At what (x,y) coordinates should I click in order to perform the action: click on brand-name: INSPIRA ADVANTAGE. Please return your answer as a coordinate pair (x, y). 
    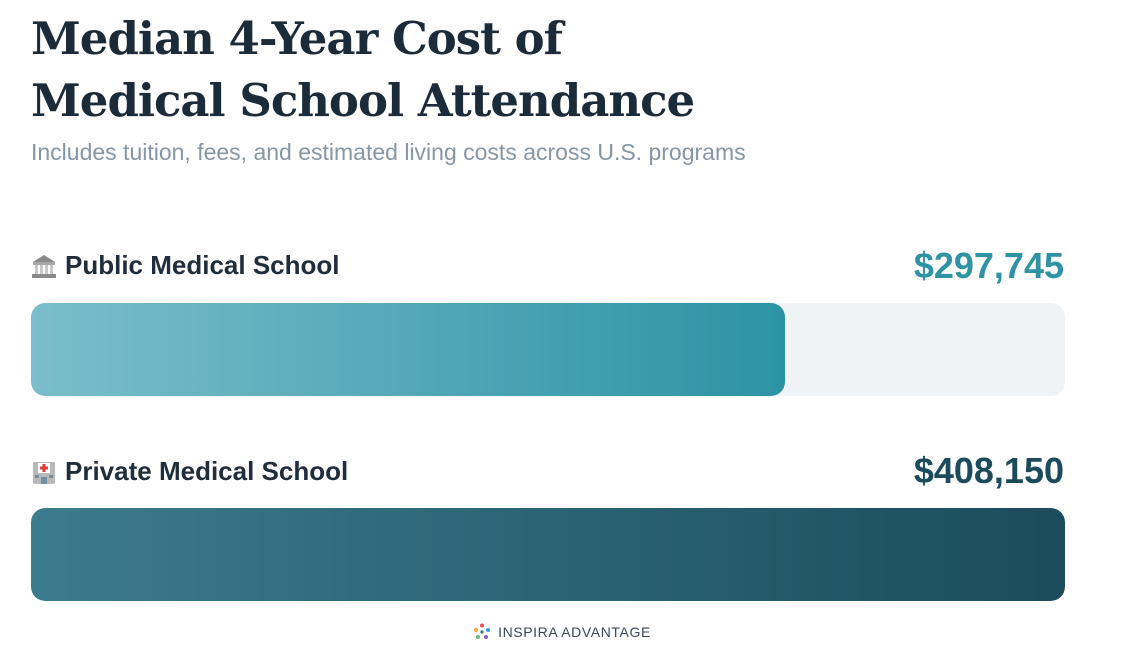
    Looking at the image, I should click on (574, 632).